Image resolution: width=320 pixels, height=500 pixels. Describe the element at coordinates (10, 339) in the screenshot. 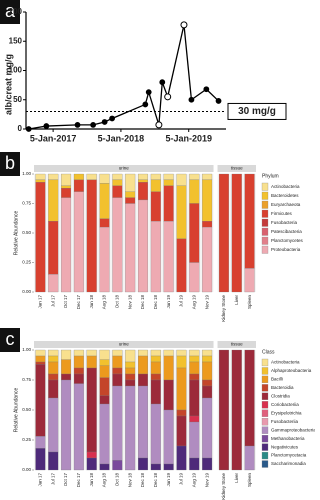

I see `panel-label: c` at that location.